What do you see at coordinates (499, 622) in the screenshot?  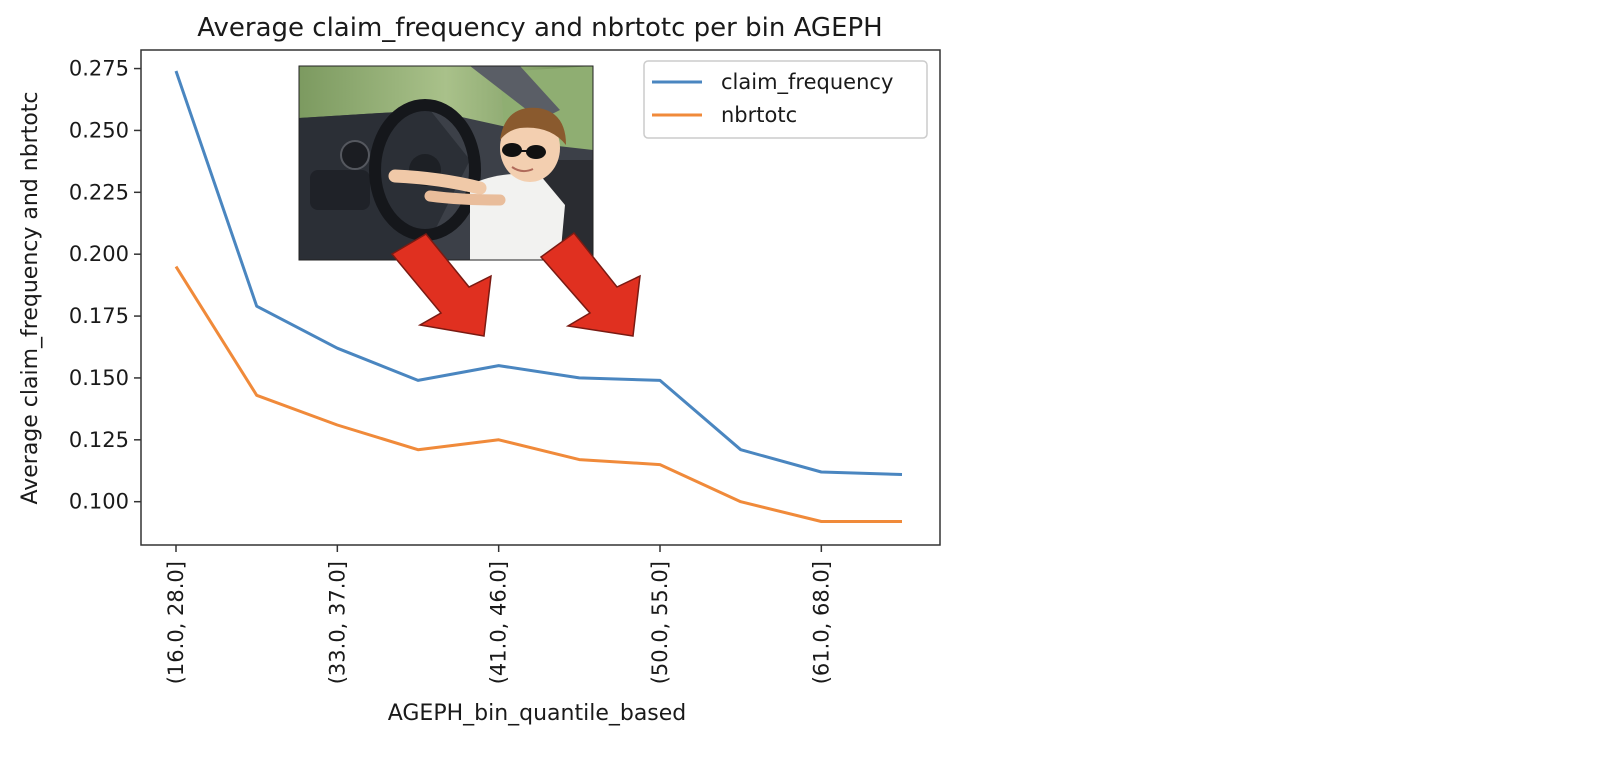 I see `x-tick-label: (41.0, 46.0]` at bounding box center [499, 622].